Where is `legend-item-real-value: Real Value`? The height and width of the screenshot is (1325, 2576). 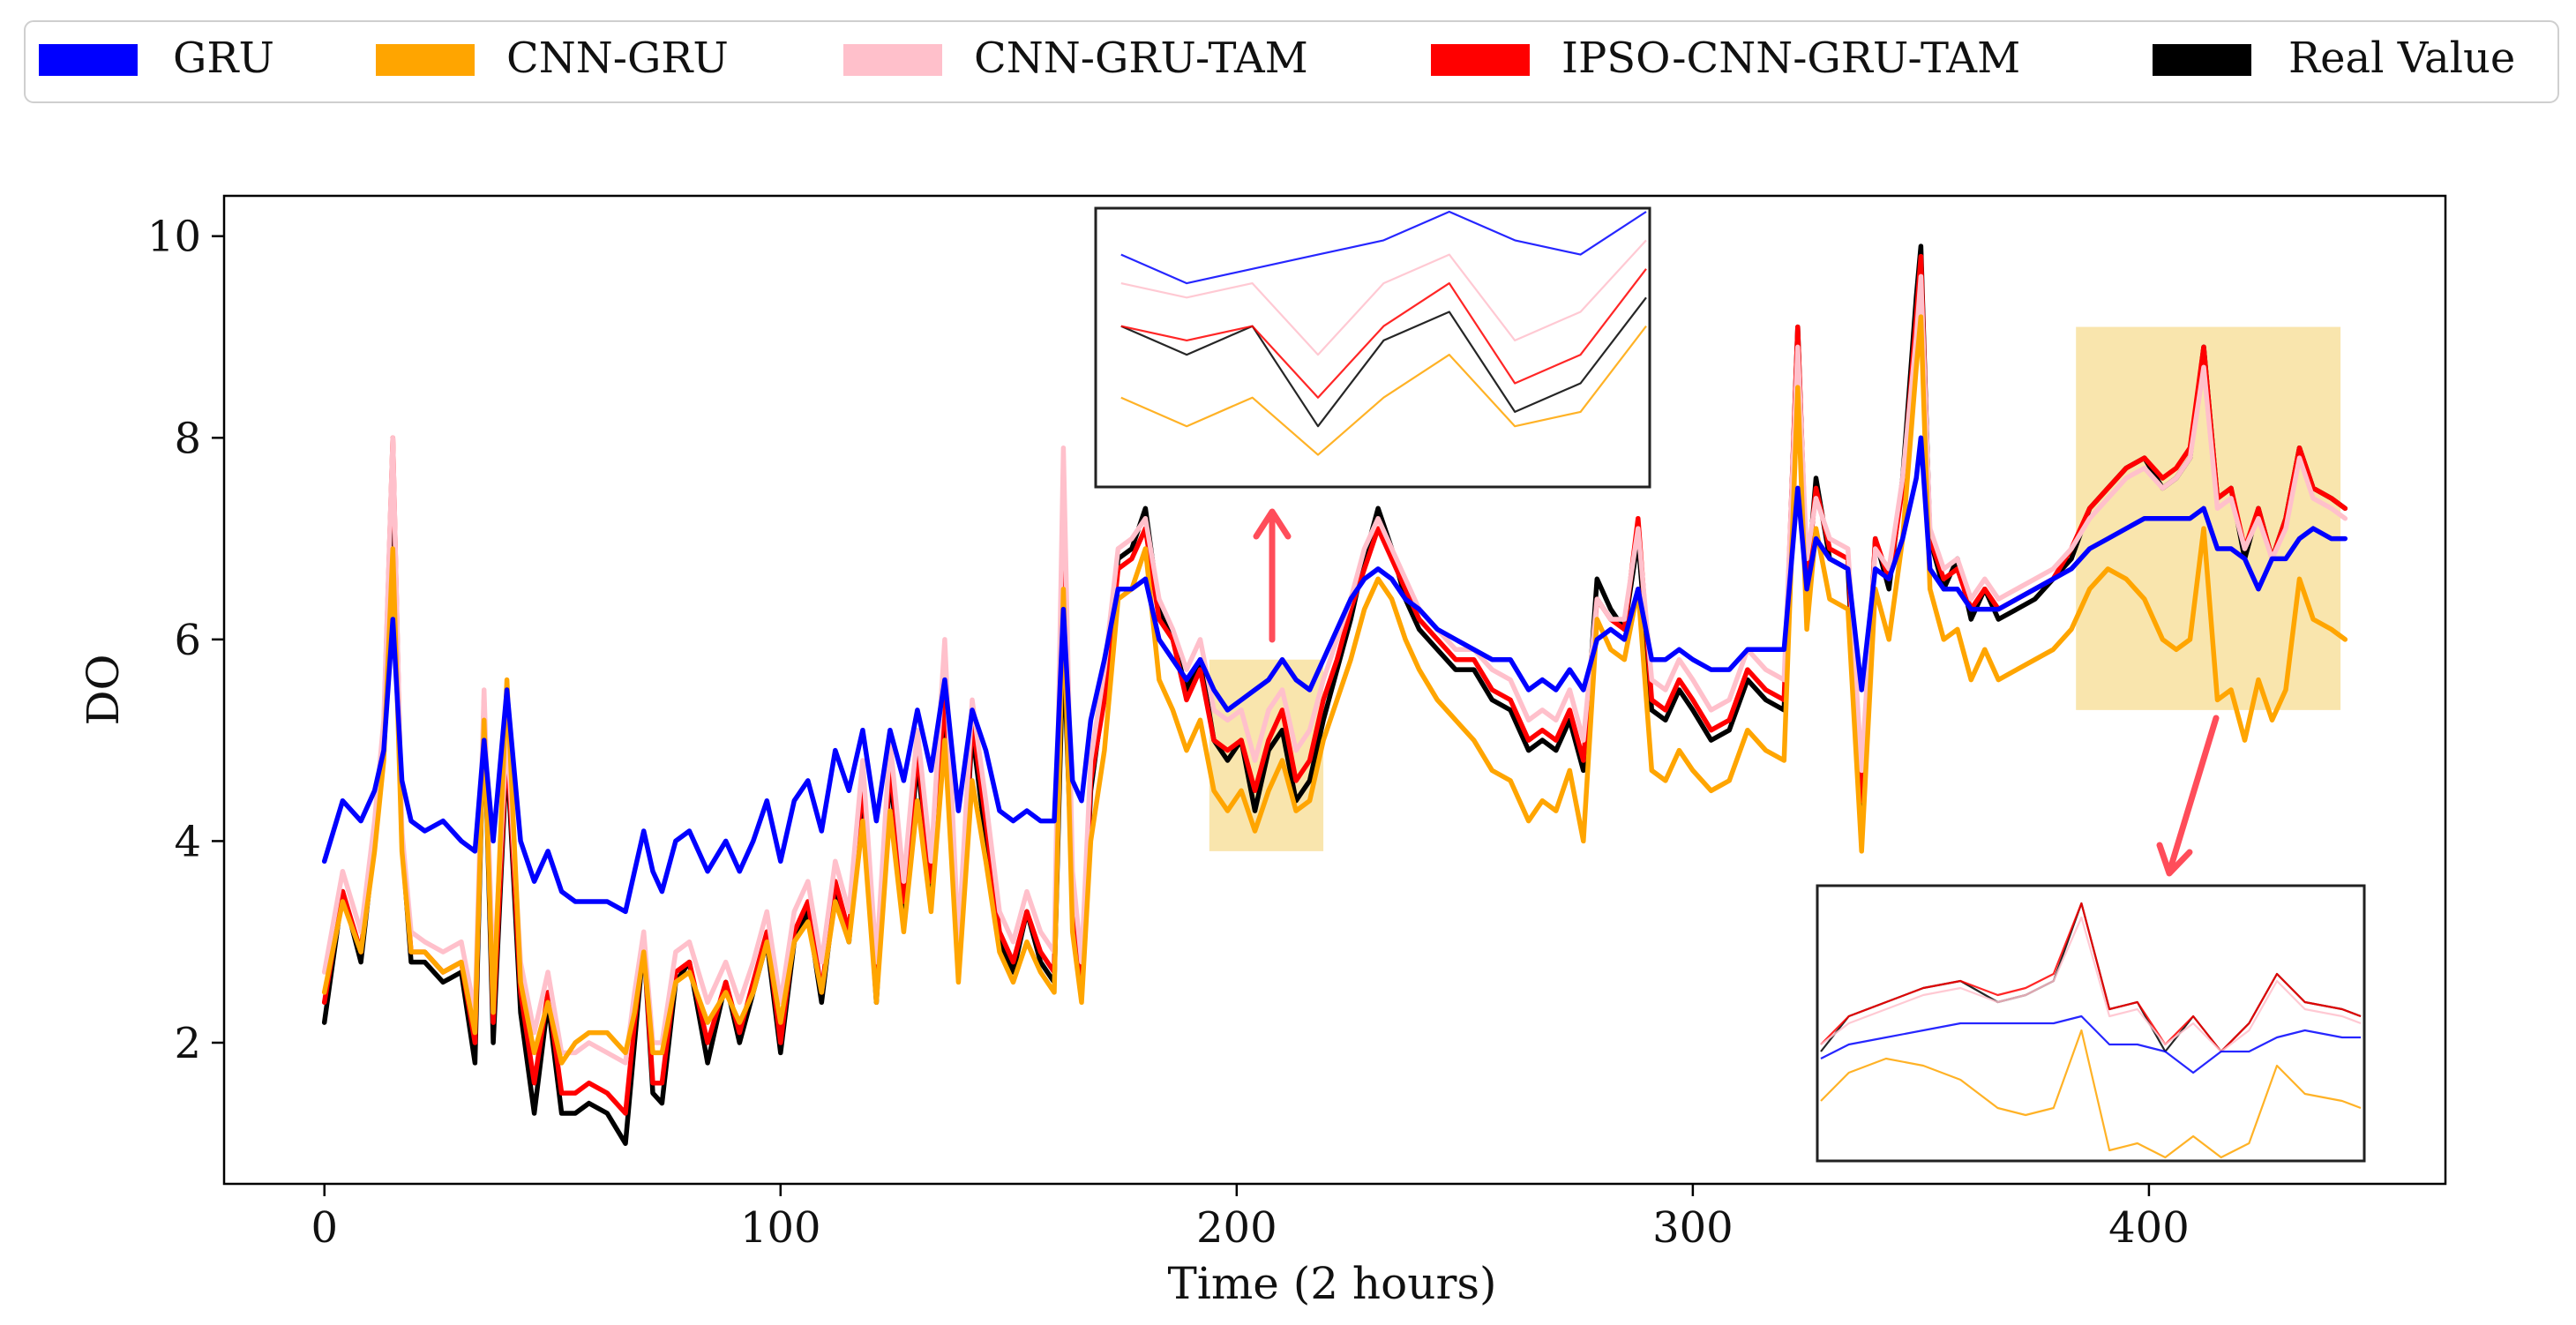
legend-item-real-value: Real Value is located at coordinates (2334, 58).